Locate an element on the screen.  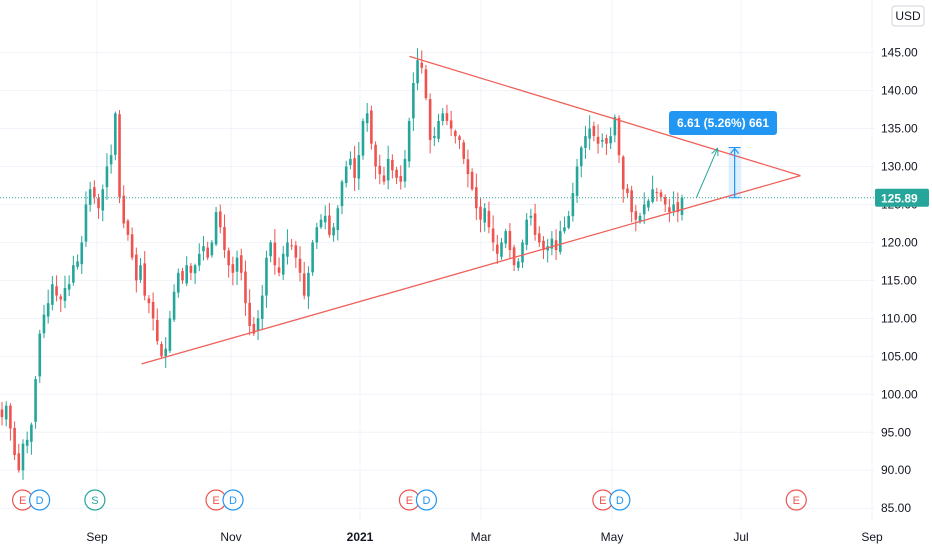
projection-arrow-line is located at coordinates (707, 173).